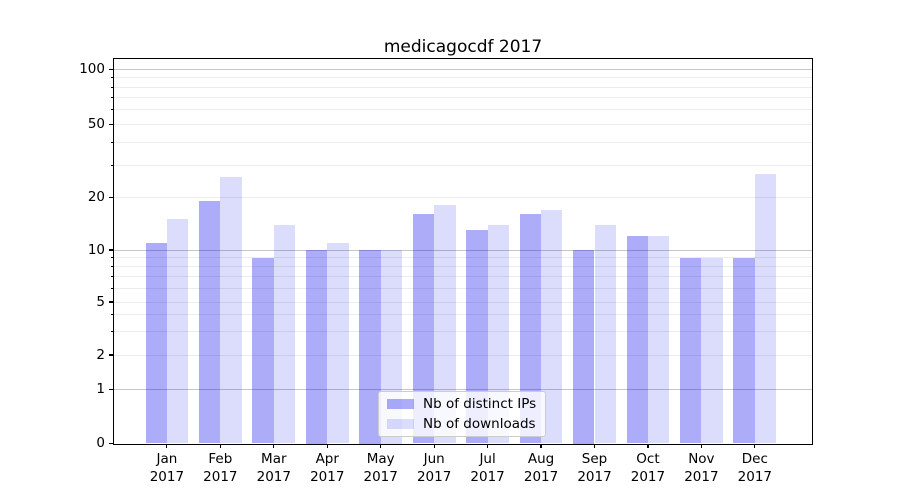  What do you see at coordinates (658, 340) in the screenshot?
I see `bar-nb-of-downloads-oct` at bounding box center [658, 340].